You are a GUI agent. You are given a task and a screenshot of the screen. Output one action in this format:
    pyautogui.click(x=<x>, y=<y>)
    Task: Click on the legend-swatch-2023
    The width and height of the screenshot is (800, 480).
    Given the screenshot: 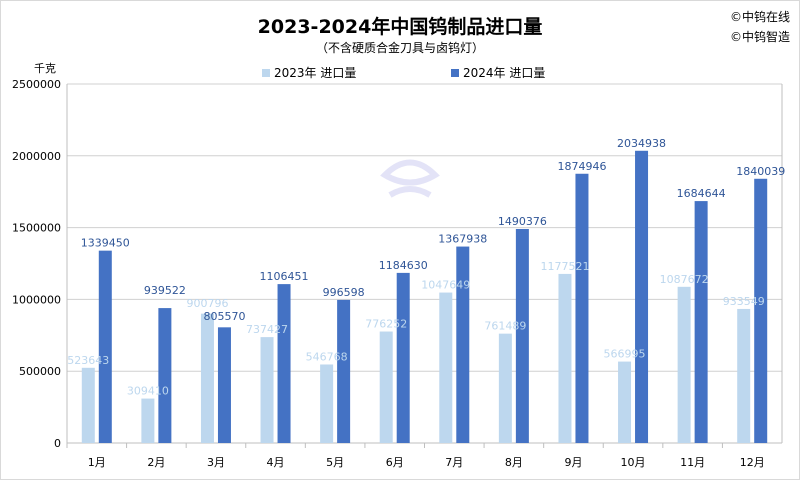 What is the action you would take?
    pyautogui.click(x=266, y=72)
    